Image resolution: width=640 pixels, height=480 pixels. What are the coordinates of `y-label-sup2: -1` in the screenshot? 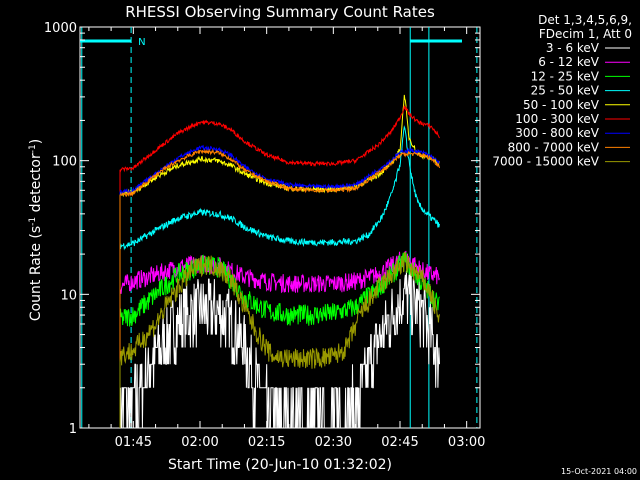 It's located at (33, 148).